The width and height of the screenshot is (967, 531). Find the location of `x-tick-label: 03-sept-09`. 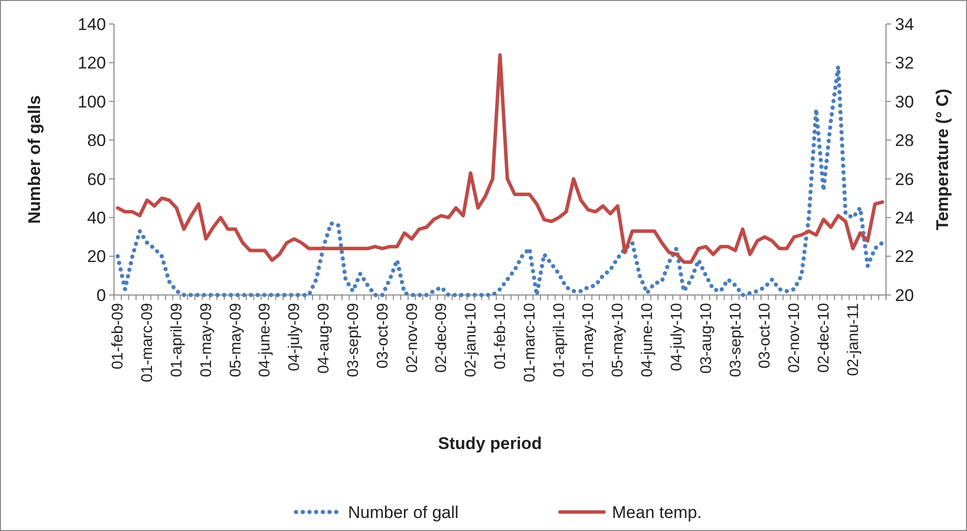

x-tick-label: 03-sept-09 is located at coordinates (353, 340).